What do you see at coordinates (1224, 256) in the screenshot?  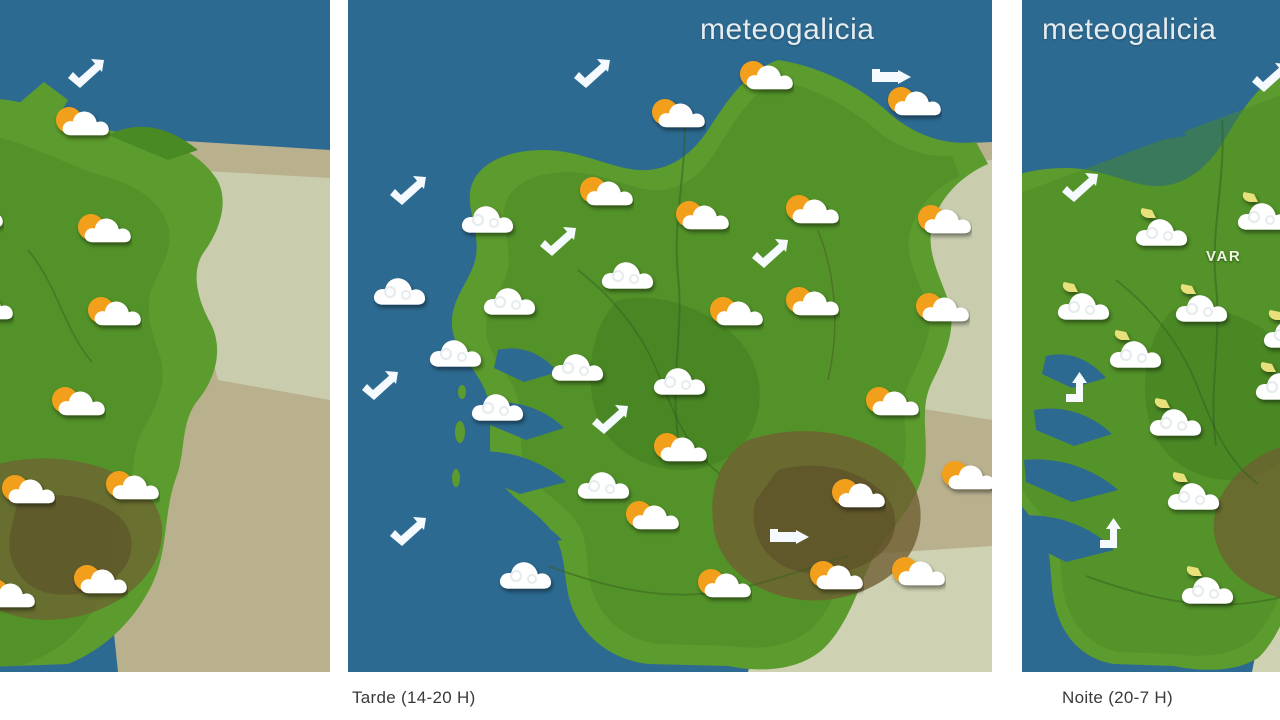 I see `variable-wind-label: VAR` at bounding box center [1224, 256].